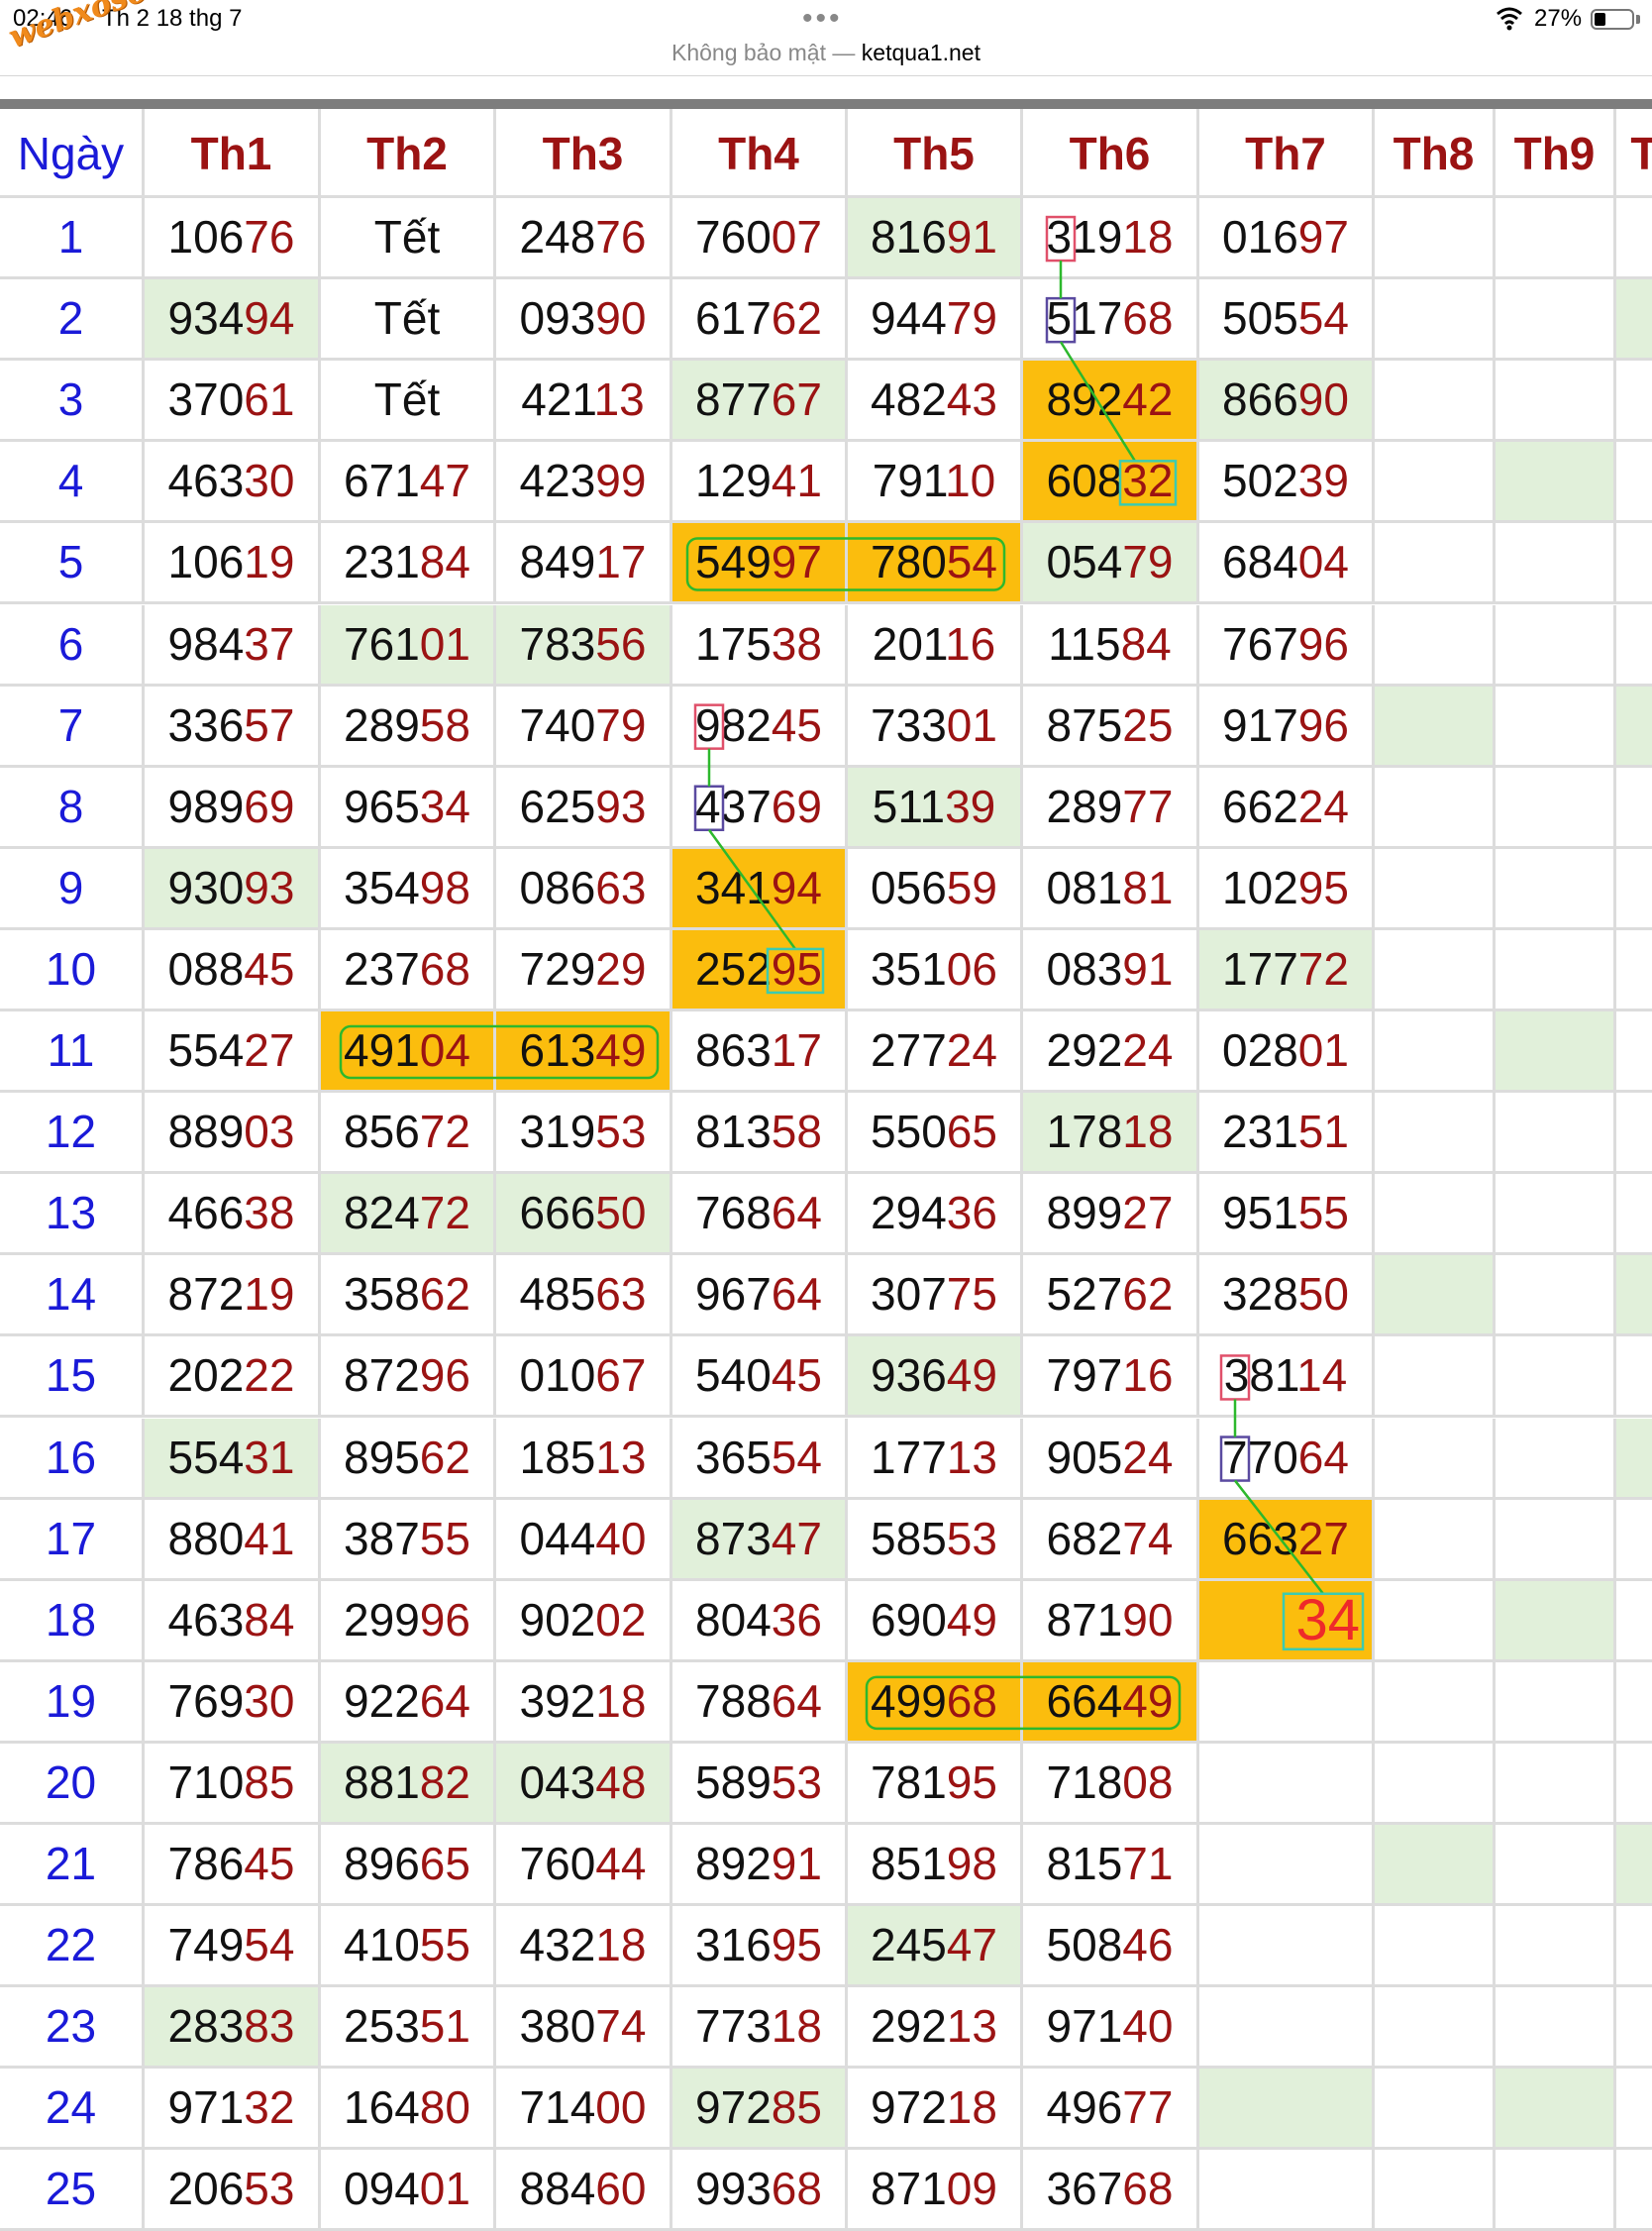 Image resolution: width=1652 pixels, height=2231 pixels. What do you see at coordinates (935, 727) in the screenshot?
I see `result-cell: 73301` at bounding box center [935, 727].